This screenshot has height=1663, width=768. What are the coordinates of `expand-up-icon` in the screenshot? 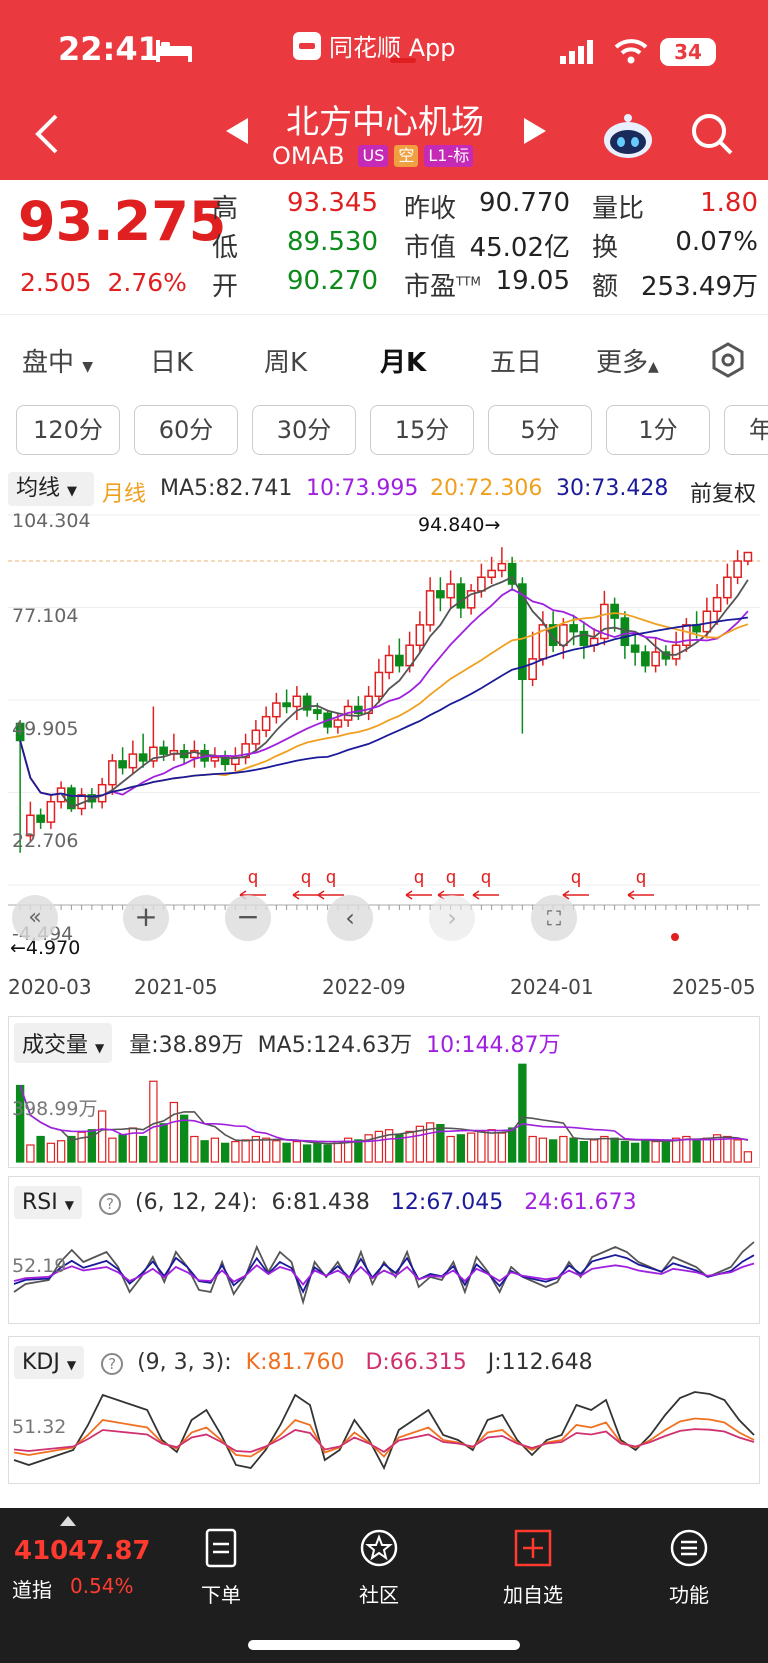 It's located at (68, 1521).